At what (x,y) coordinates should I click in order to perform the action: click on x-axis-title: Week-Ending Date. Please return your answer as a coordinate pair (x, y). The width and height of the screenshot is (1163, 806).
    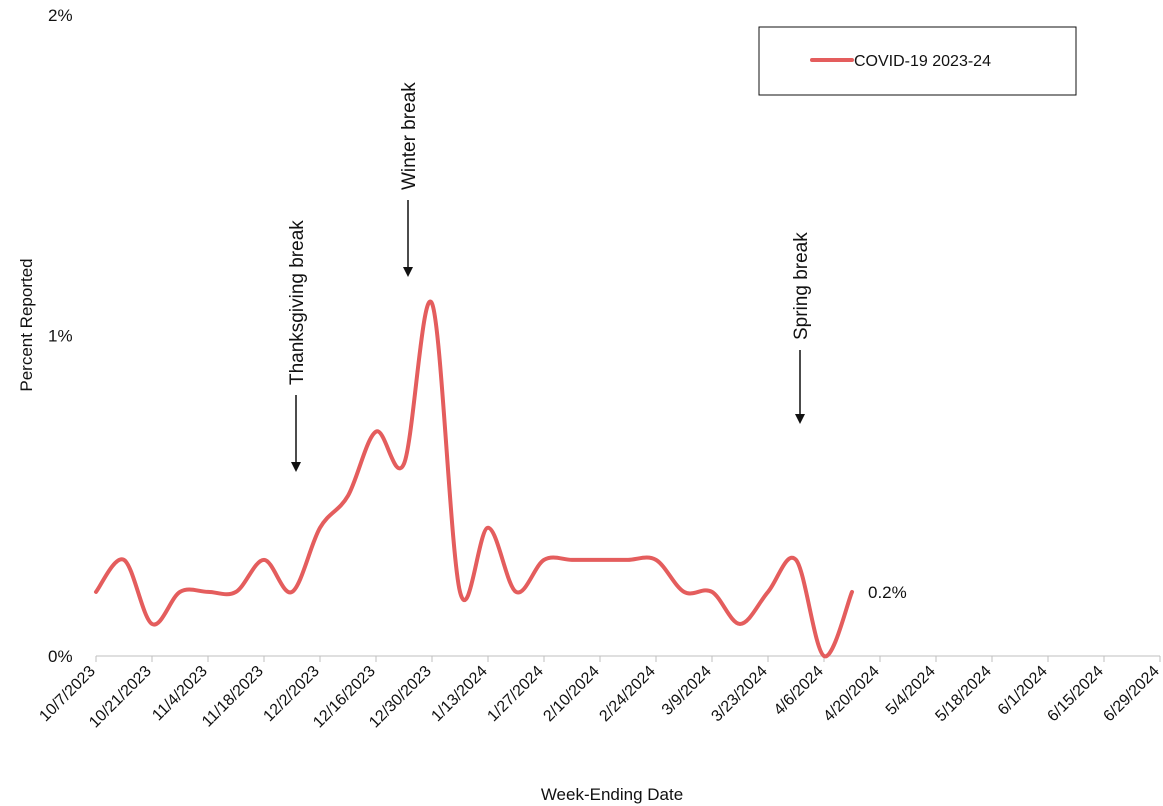
    Looking at the image, I should click on (612, 794).